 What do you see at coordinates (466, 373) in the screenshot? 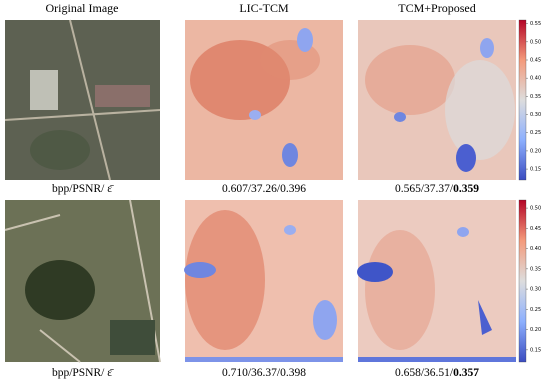
I see `metrics-best: 0.357` at bounding box center [466, 373].